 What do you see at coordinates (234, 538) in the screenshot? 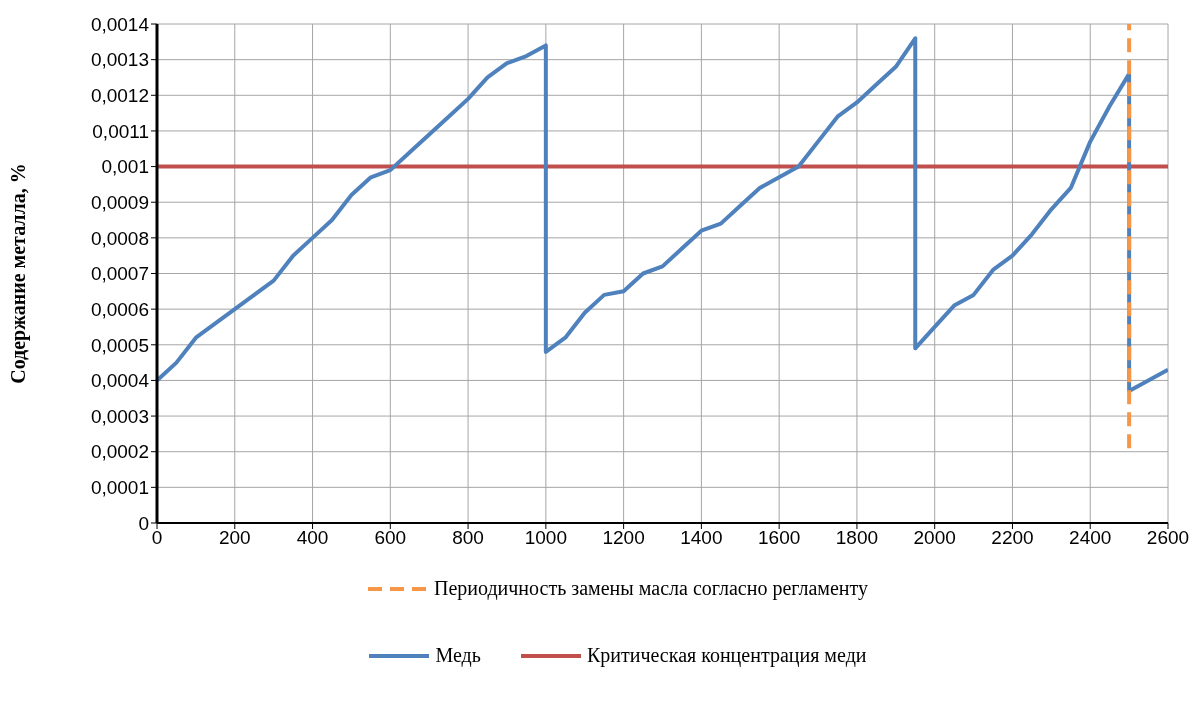
I see `x-tick-label: 200` at bounding box center [234, 538].